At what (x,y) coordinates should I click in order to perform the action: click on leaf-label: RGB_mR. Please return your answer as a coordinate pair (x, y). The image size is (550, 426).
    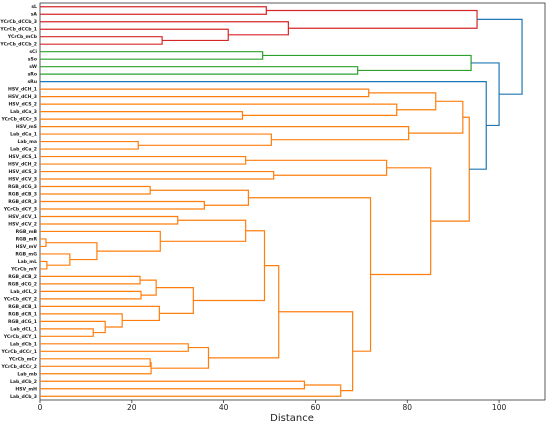
    Looking at the image, I should click on (27, 239).